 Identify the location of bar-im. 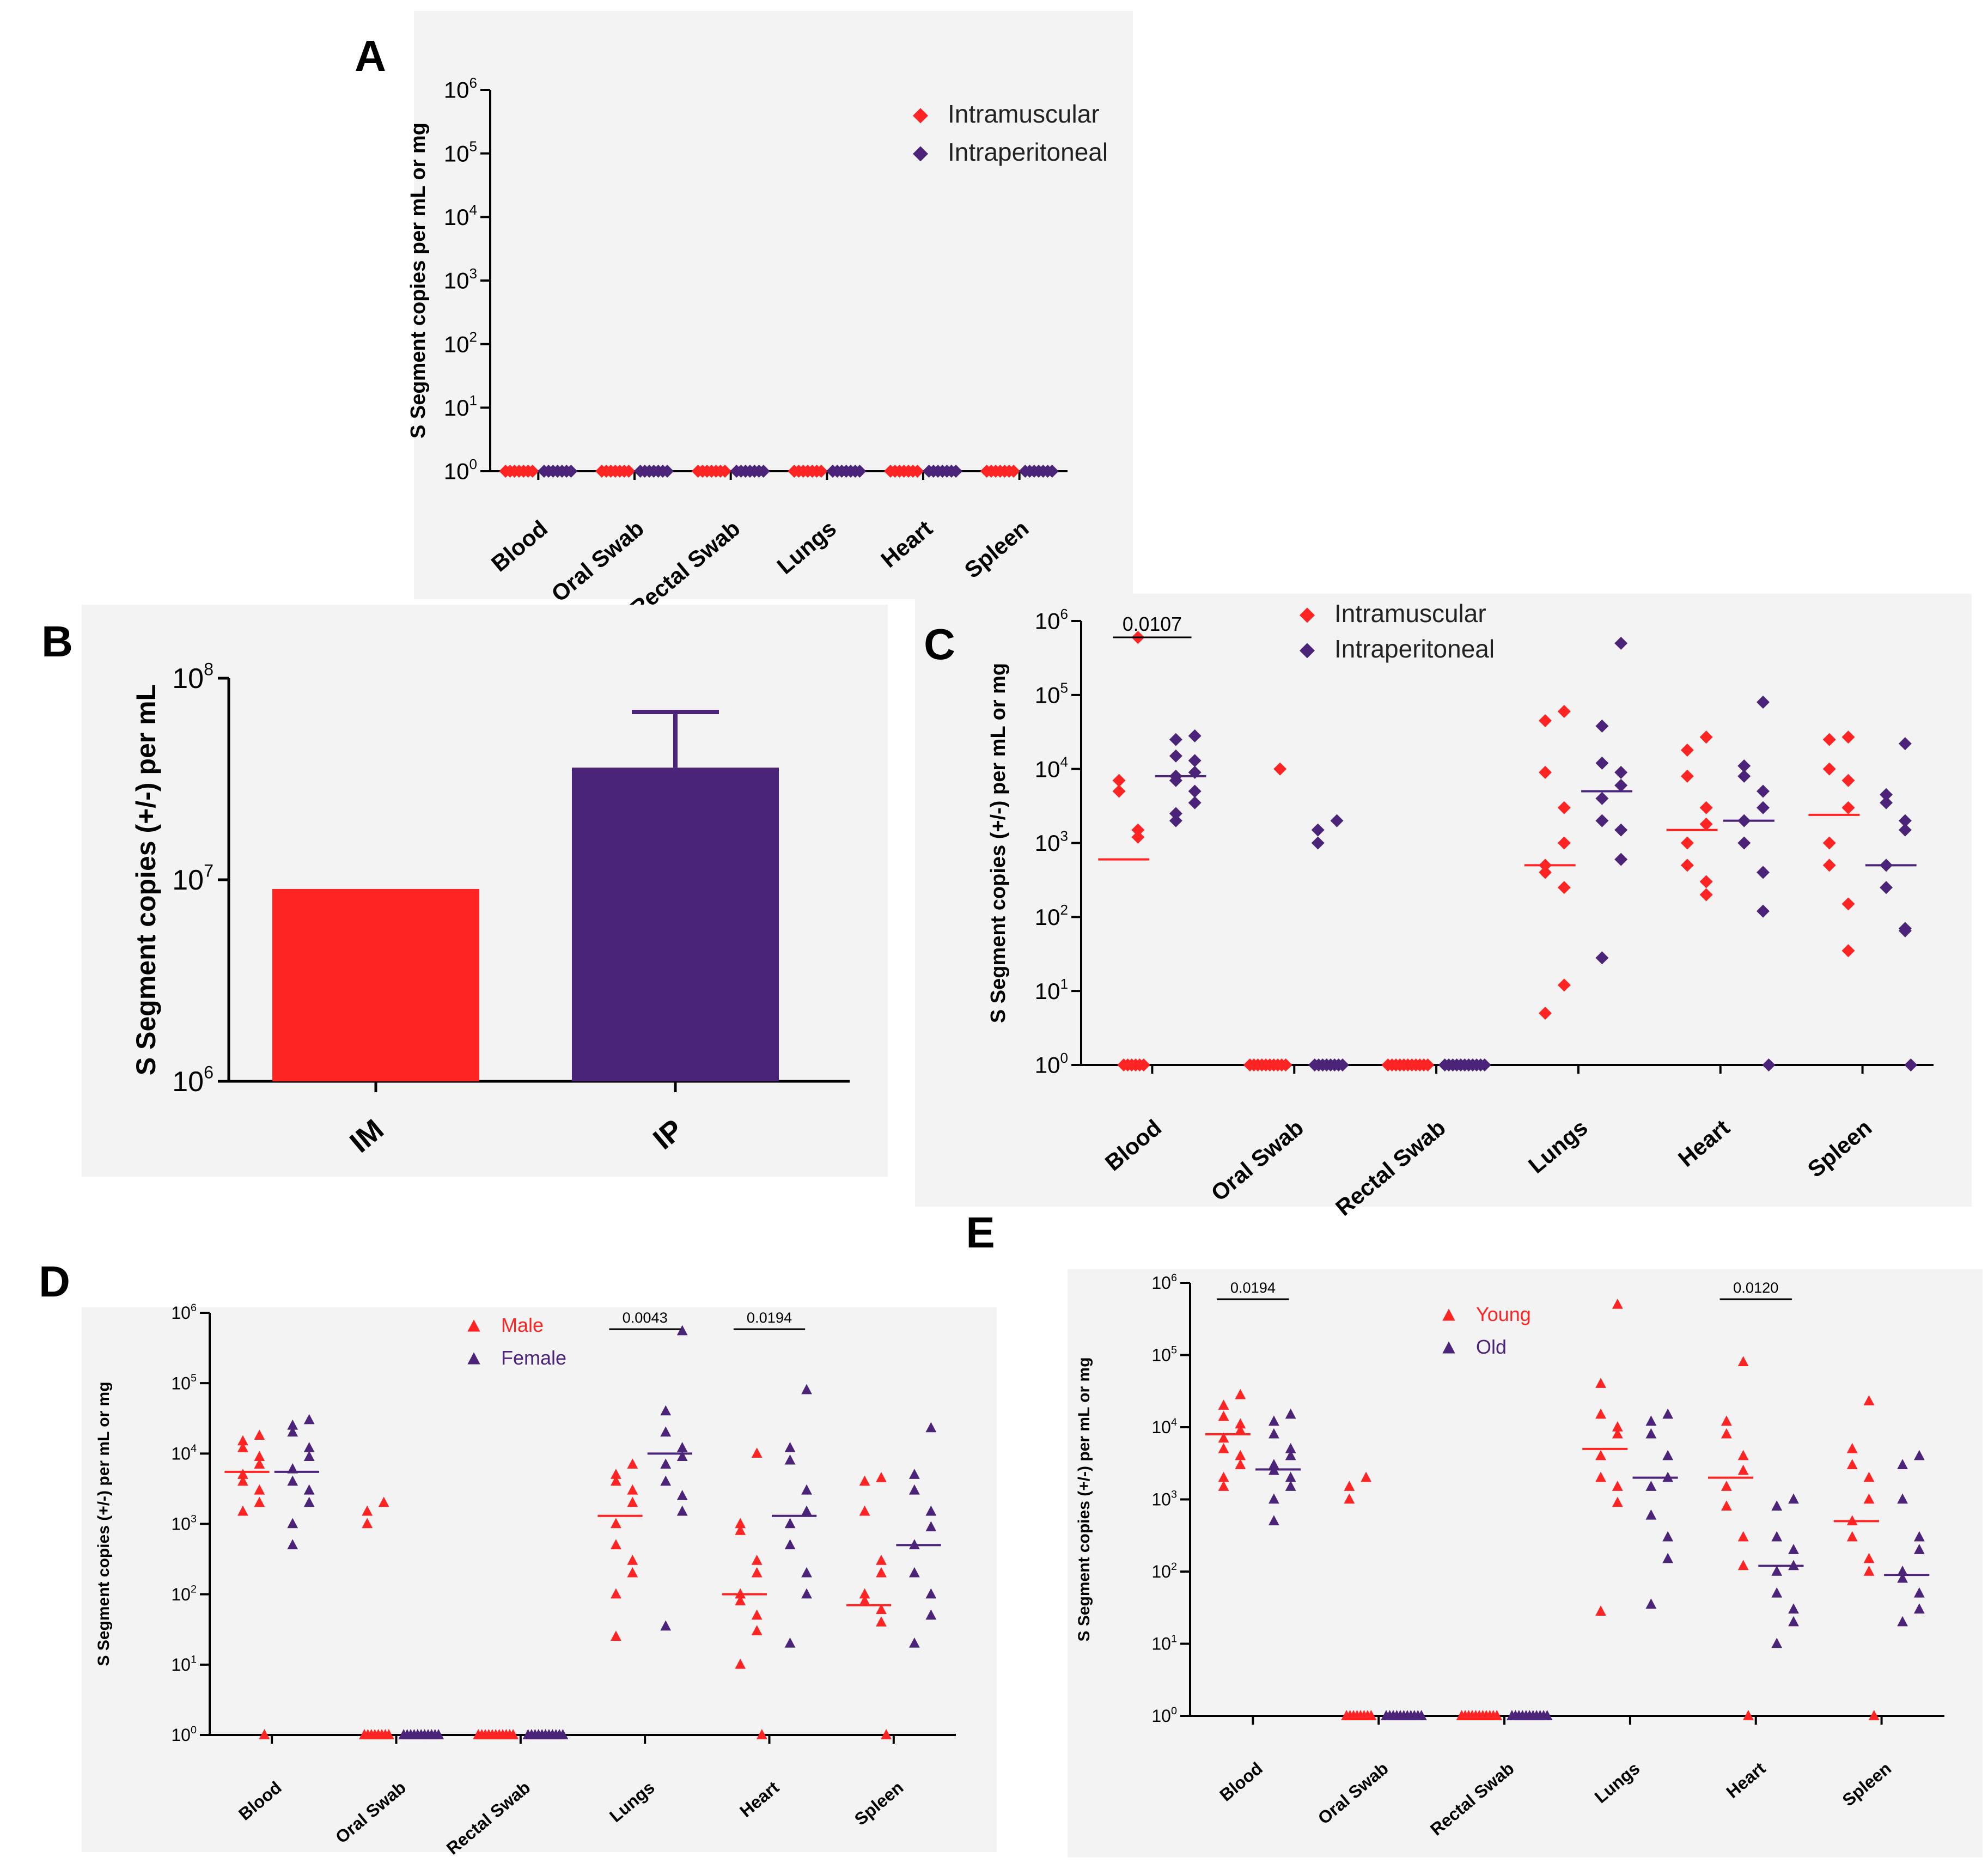
(376, 985).